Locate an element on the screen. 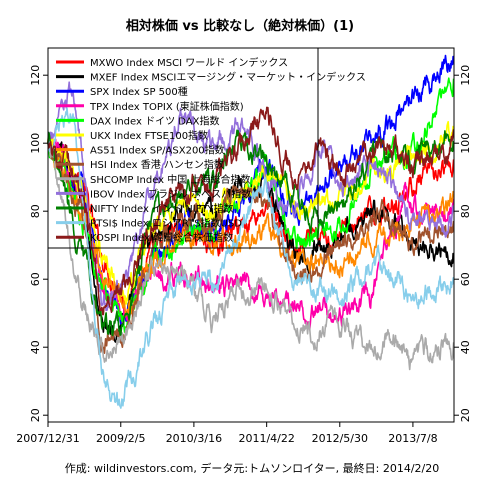  y-tick-label-right: 20 is located at coordinates (465, 415).